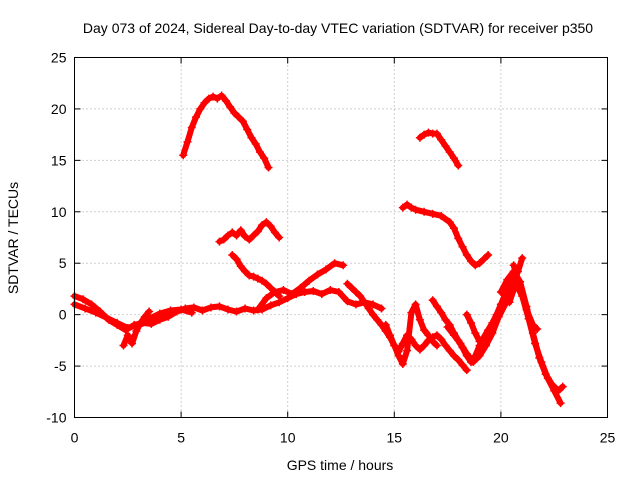 This screenshot has height=480, width=640. What do you see at coordinates (256, 276) in the screenshot?
I see `series-trace` at bounding box center [256, 276].